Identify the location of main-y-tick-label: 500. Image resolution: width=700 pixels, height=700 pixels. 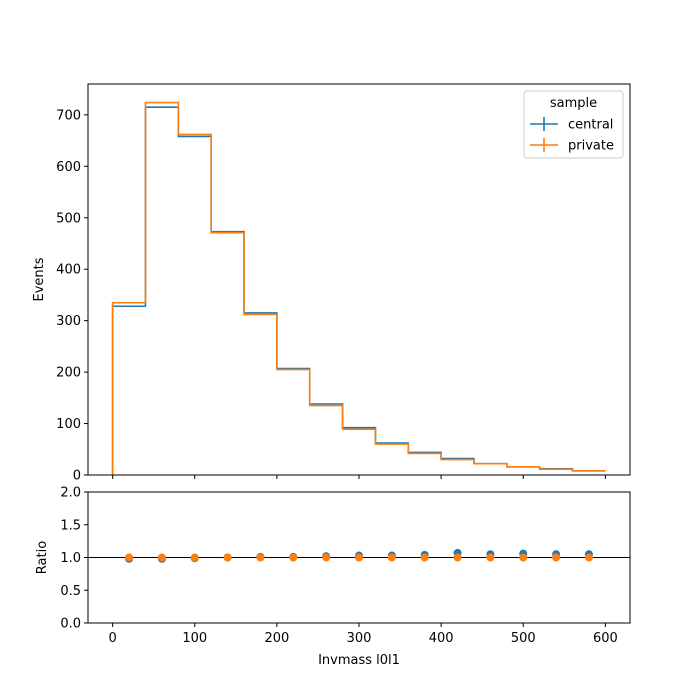
(68, 218).